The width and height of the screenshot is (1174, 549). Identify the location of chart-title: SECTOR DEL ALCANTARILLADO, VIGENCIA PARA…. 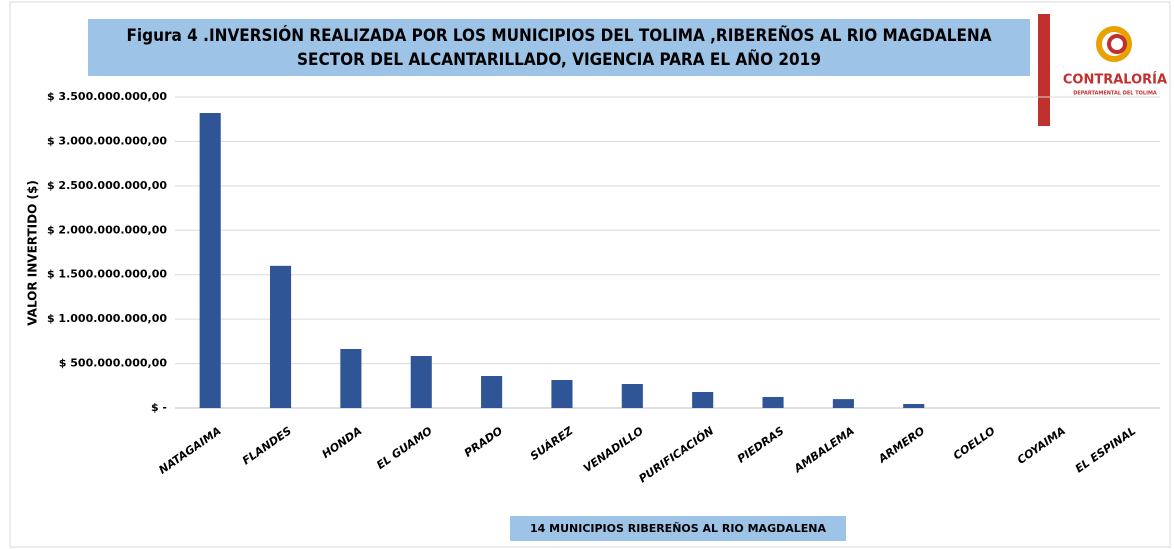
(559, 58).